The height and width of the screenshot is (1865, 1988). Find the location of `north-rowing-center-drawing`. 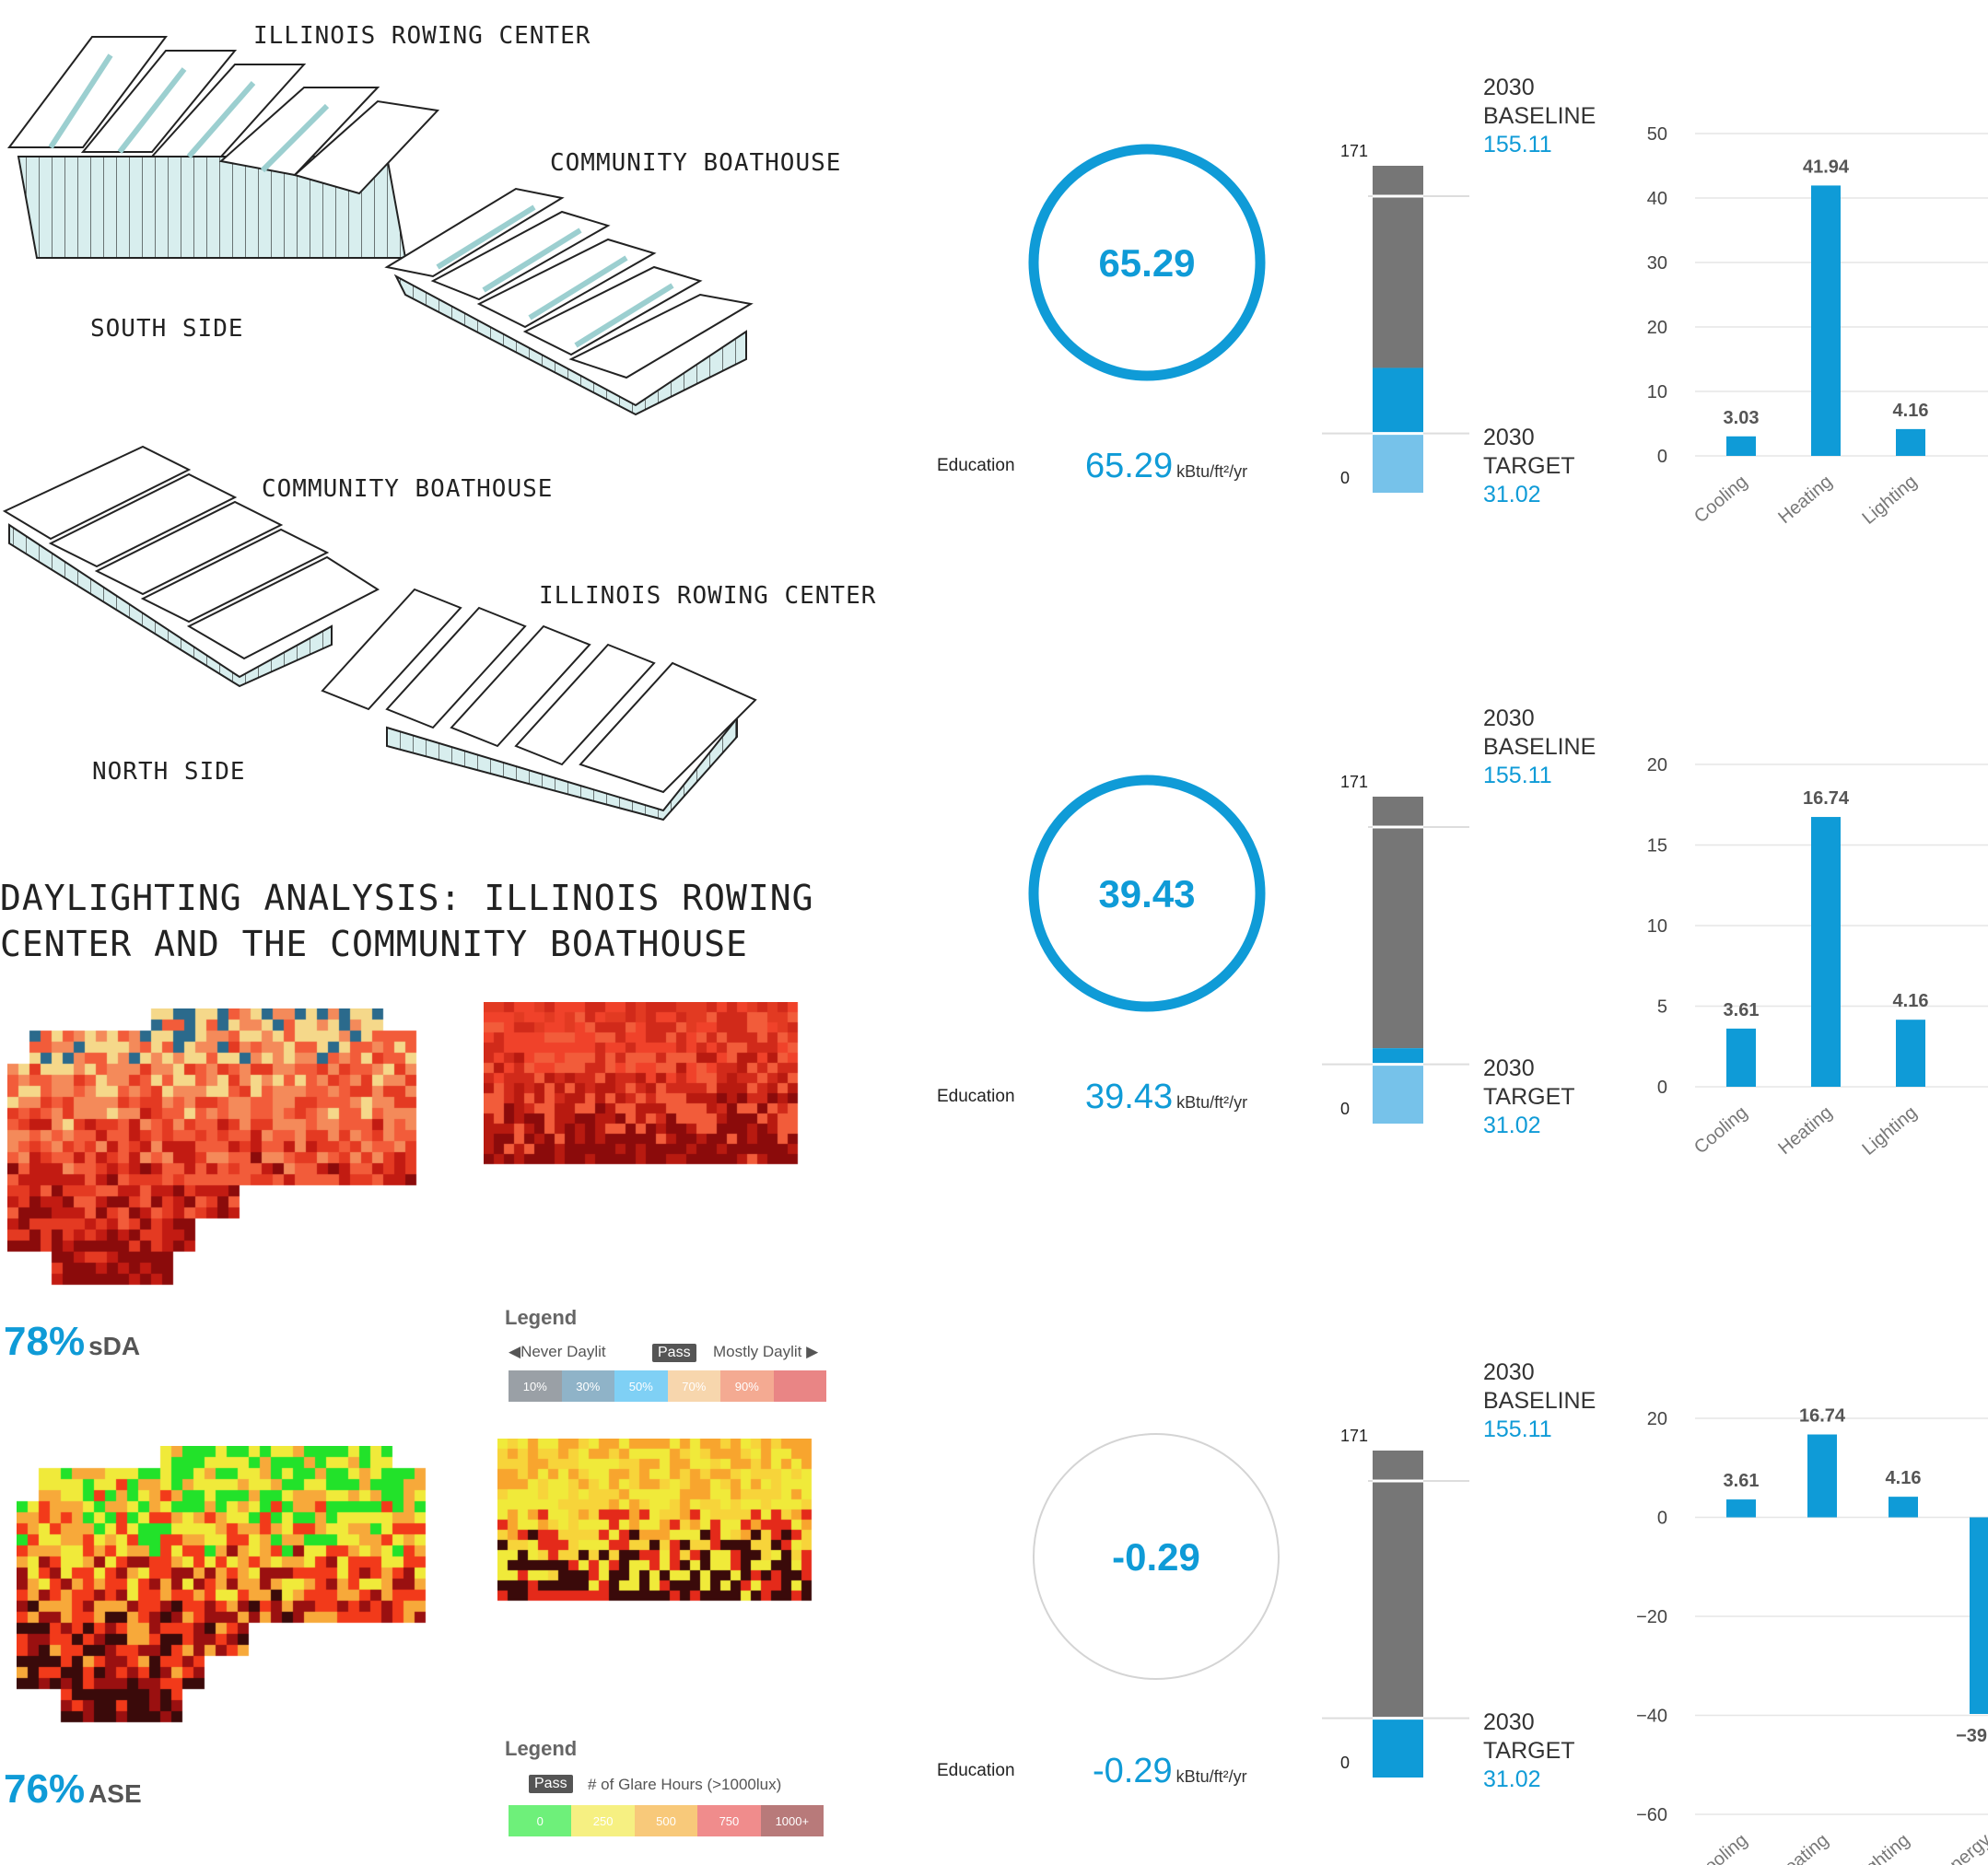

north-rowing-center-drawing is located at coordinates (539, 705).